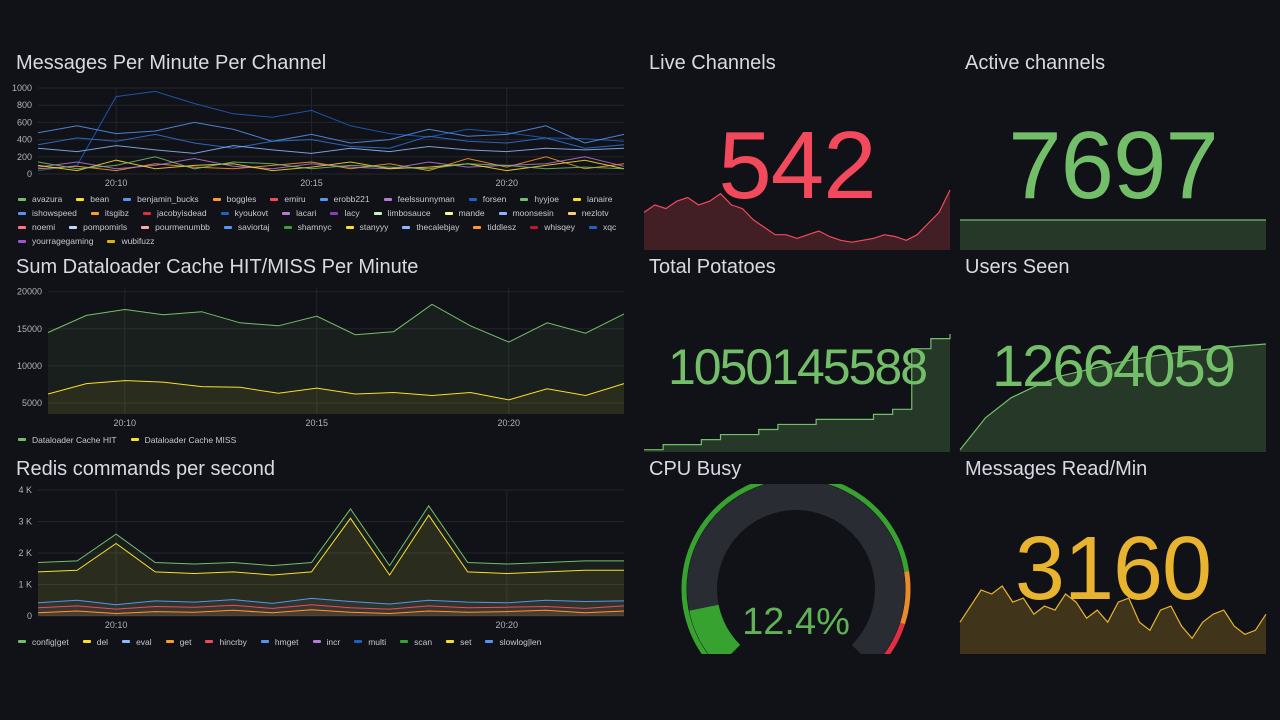 The width and height of the screenshot is (1280, 720). Describe the element at coordinates (161, 199) in the screenshot. I see `legend-item: benjamin_bucks` at that location.